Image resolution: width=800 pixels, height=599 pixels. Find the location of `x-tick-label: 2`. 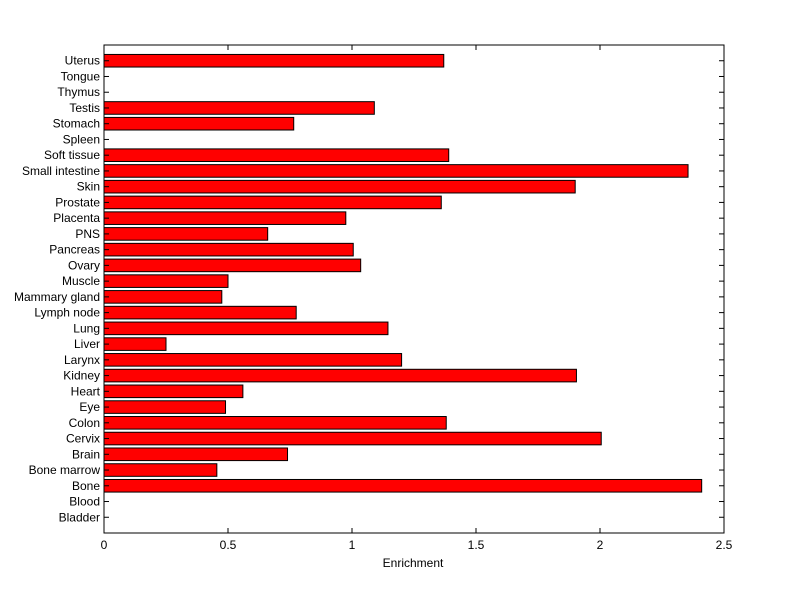

x-tick-label: 2 is located at coordinates (600, 545).